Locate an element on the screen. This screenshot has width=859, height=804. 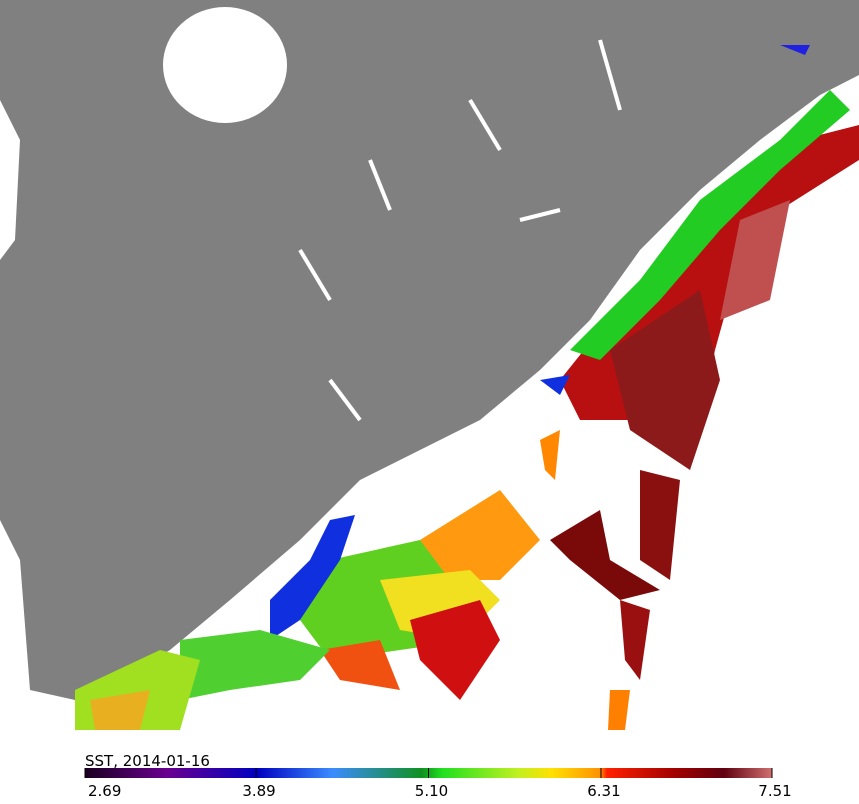
colorbar-tick-label: 6.31 is located at coordinates (603, 791).